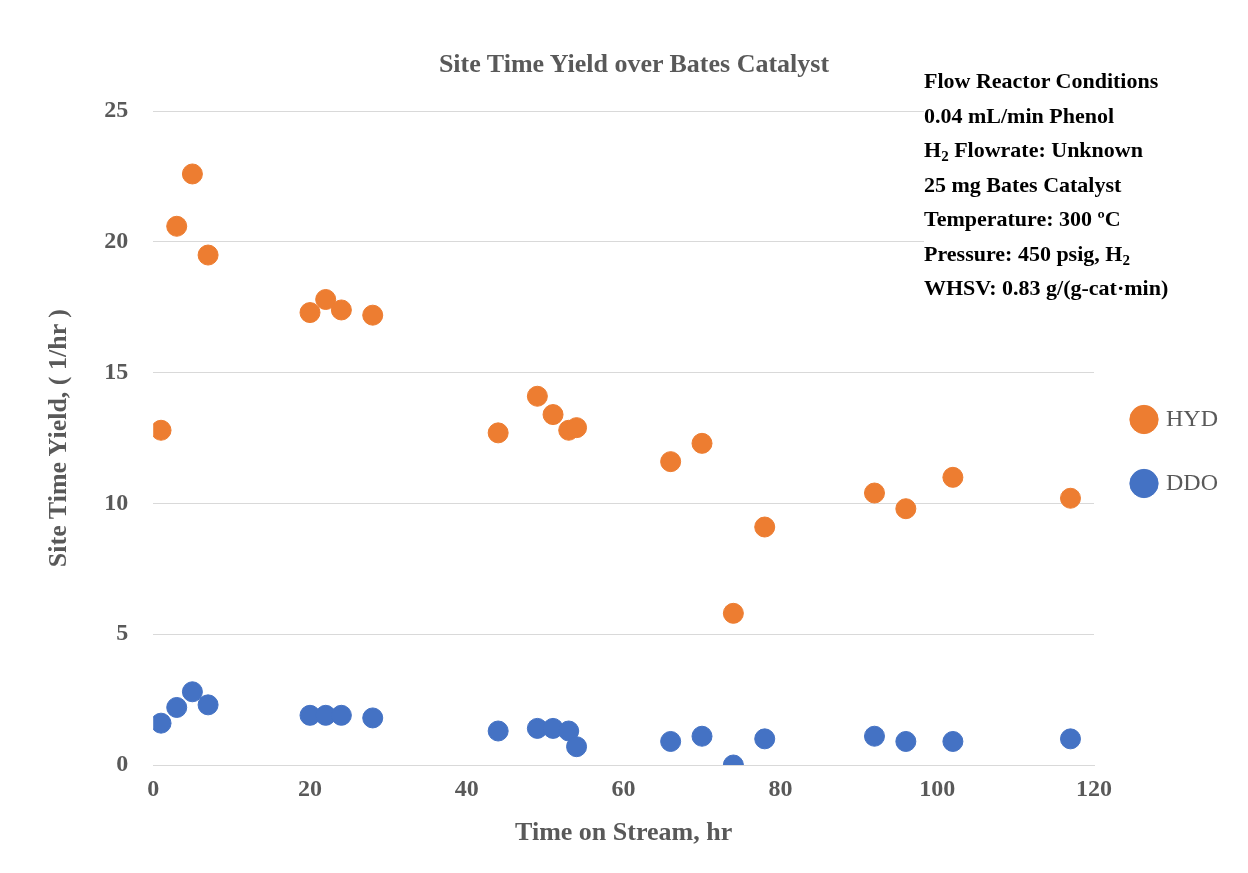 The height and width of the screenshot is (873, 1248). I want to click on x-tick-label: 120, so click(1094, 787).